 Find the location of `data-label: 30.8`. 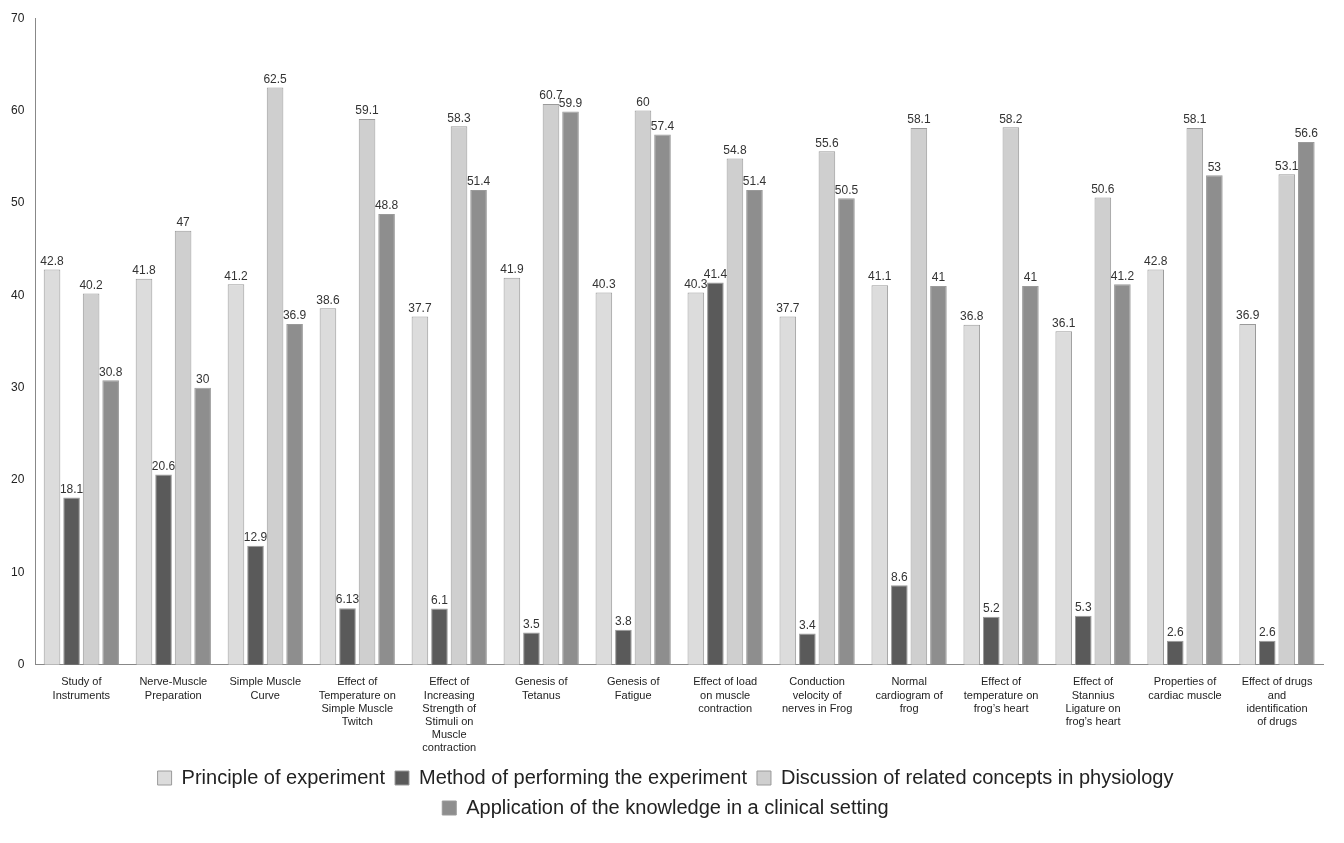

data-label: 30.8 is located at coordinates (110, 371).